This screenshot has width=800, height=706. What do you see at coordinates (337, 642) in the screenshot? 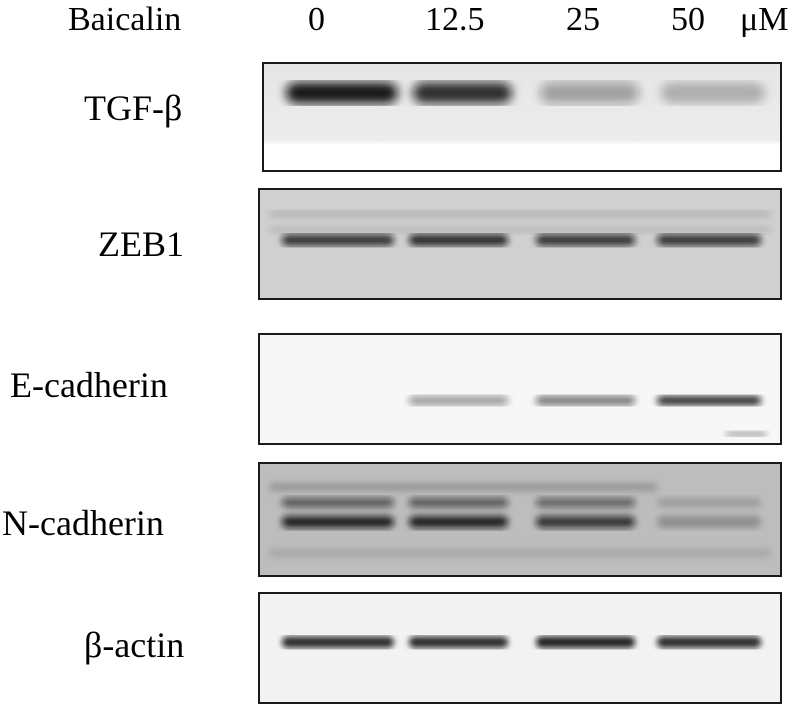
I see `band-row4-lane0` at bounding box center [337, 642].